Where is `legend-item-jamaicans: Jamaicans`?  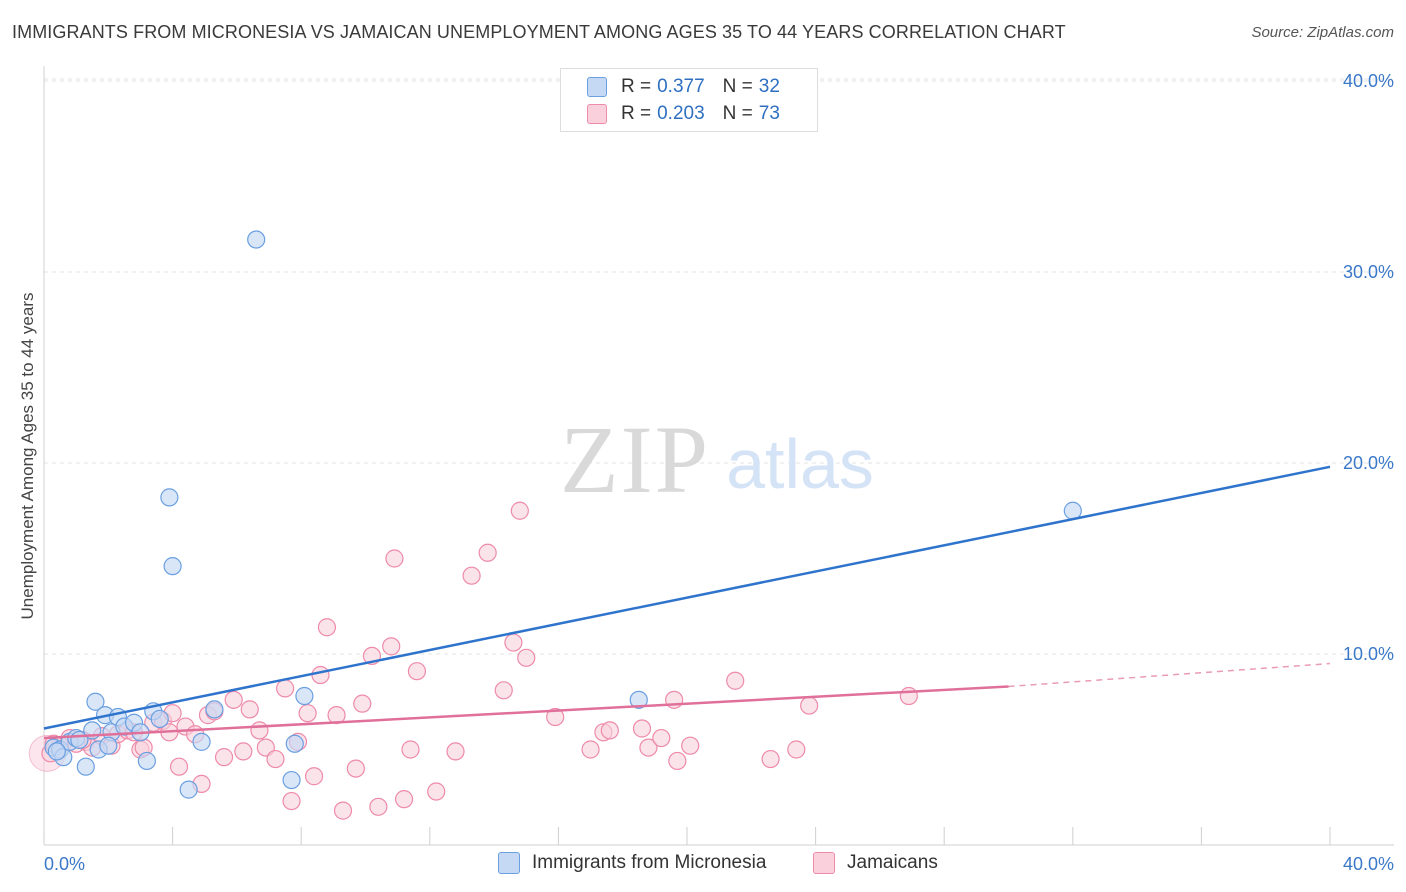 legend-item-jamaicans: Jamaicans is located at coordinates (875, 863).